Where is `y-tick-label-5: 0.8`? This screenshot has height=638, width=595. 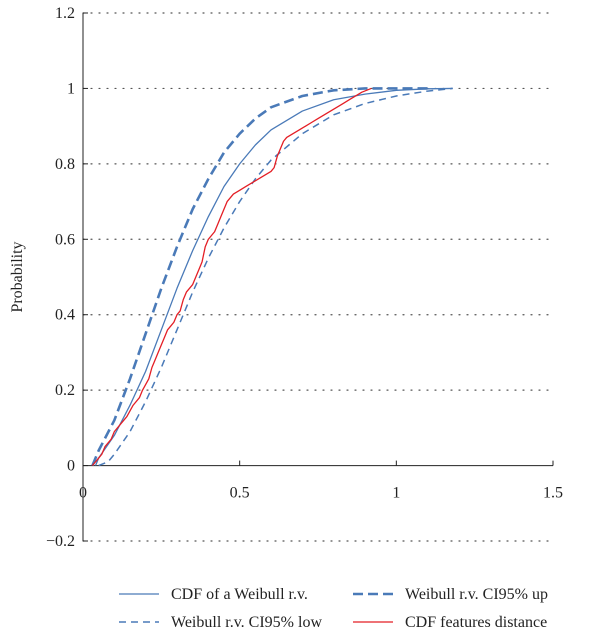 y-tick-label-5: 0.8 is located at coordinates (65, 164).